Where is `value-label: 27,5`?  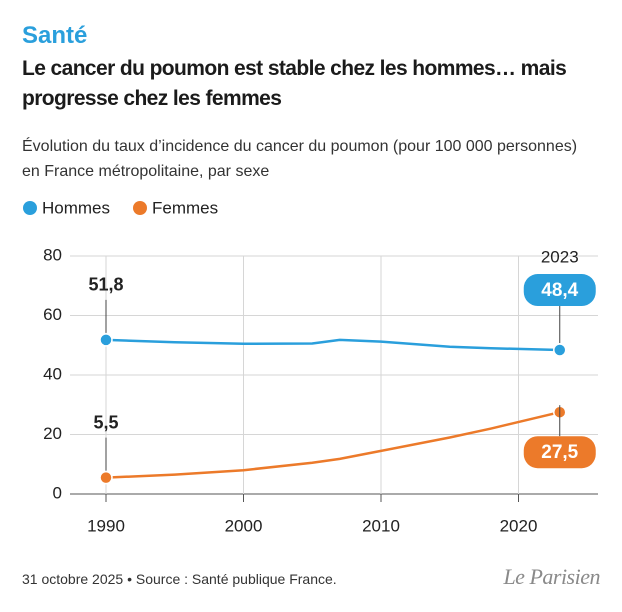 value-label: 27,5 is located at coordinates (559, 452).